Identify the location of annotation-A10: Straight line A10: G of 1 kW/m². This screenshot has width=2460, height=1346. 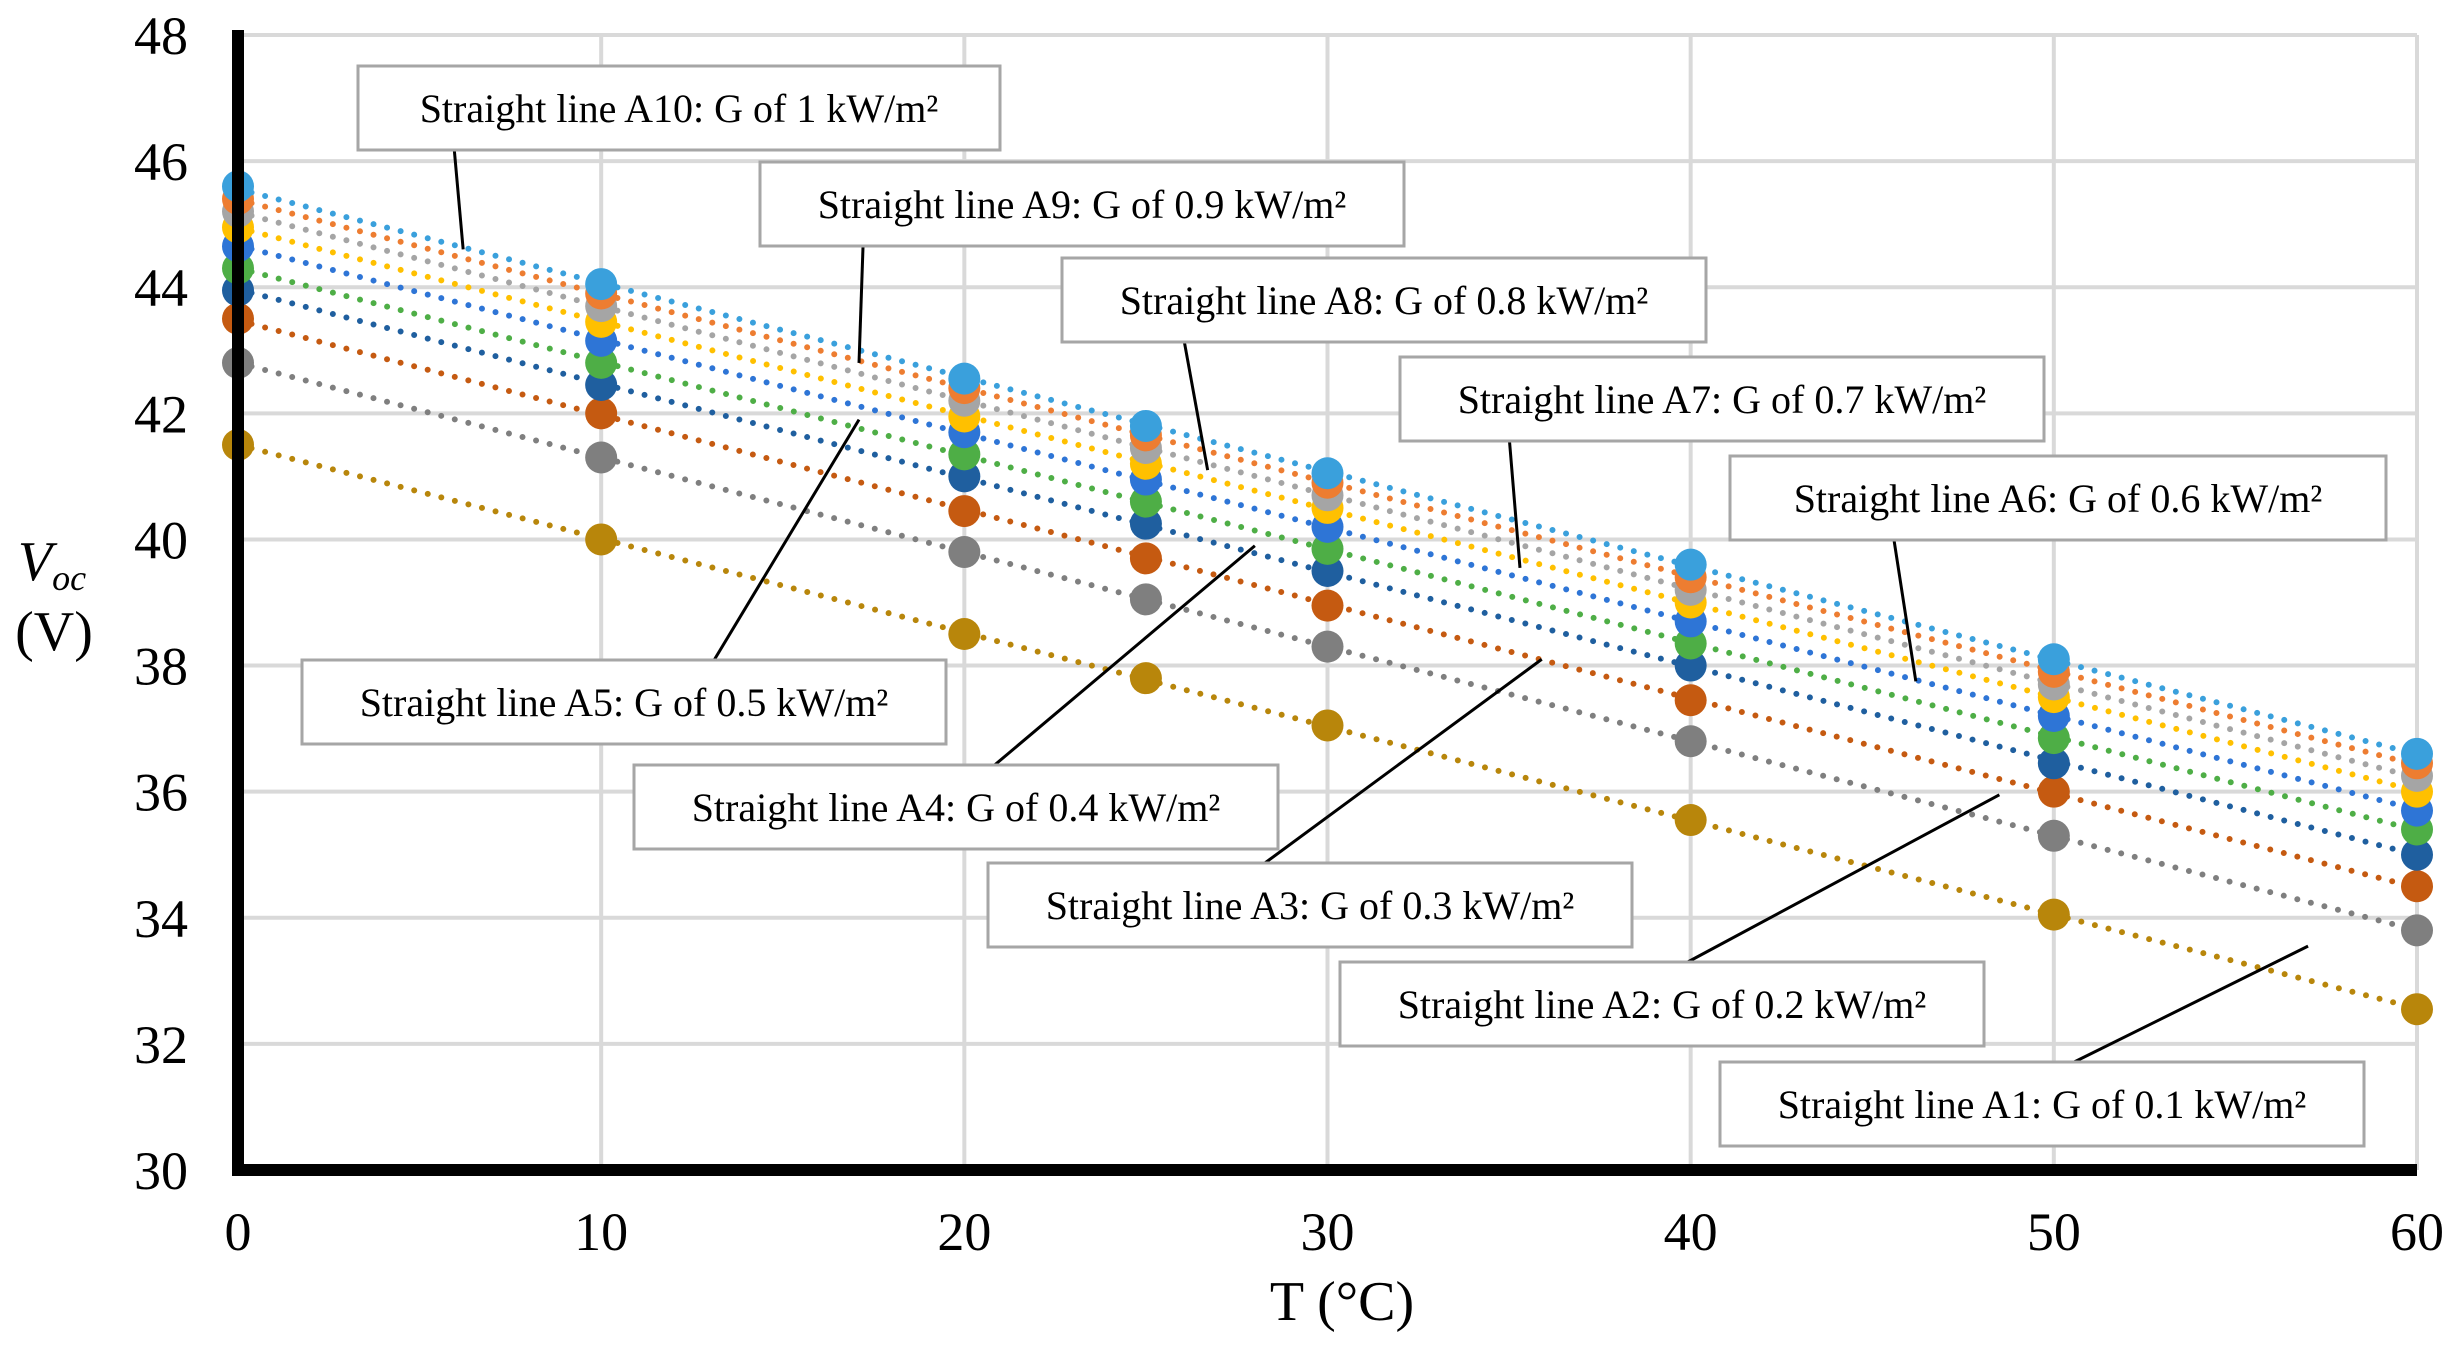
(679, 157).